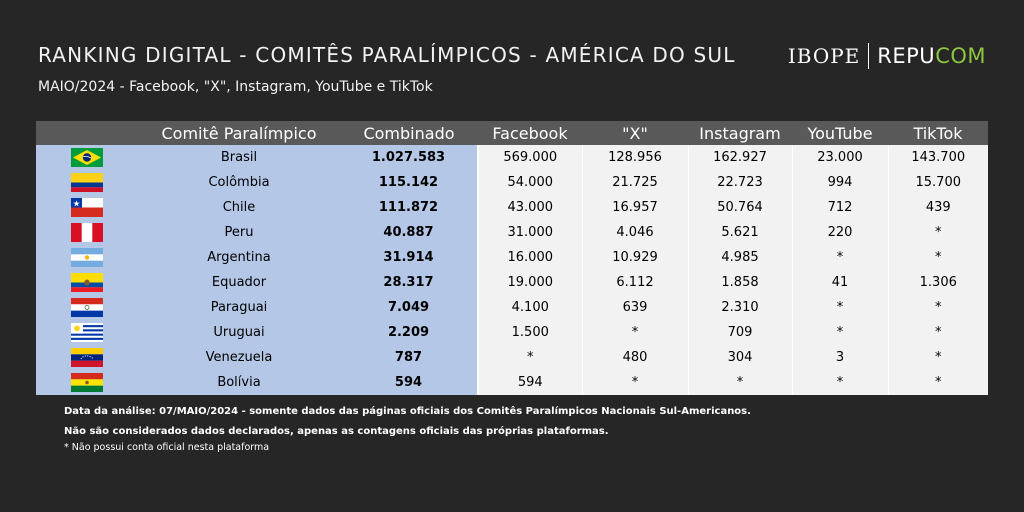  I want to click on combined-value: 31.914, so click(409, 257).